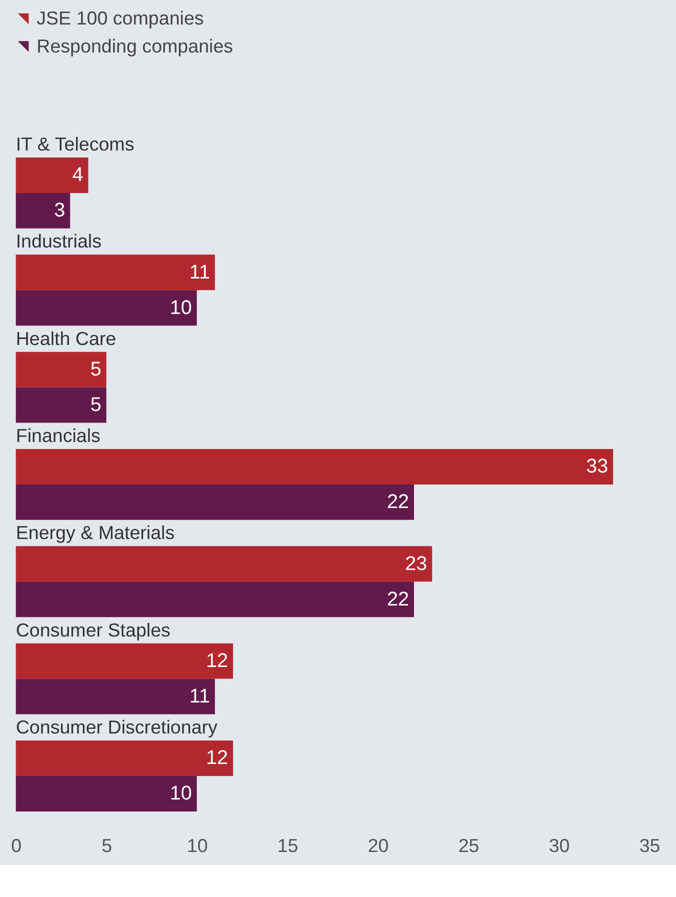 The width and height of the screenshot is (676, 897). Describe the element at coordinates (559, 845) in the screenshot. I see `x-tick-label: 30` at that location.